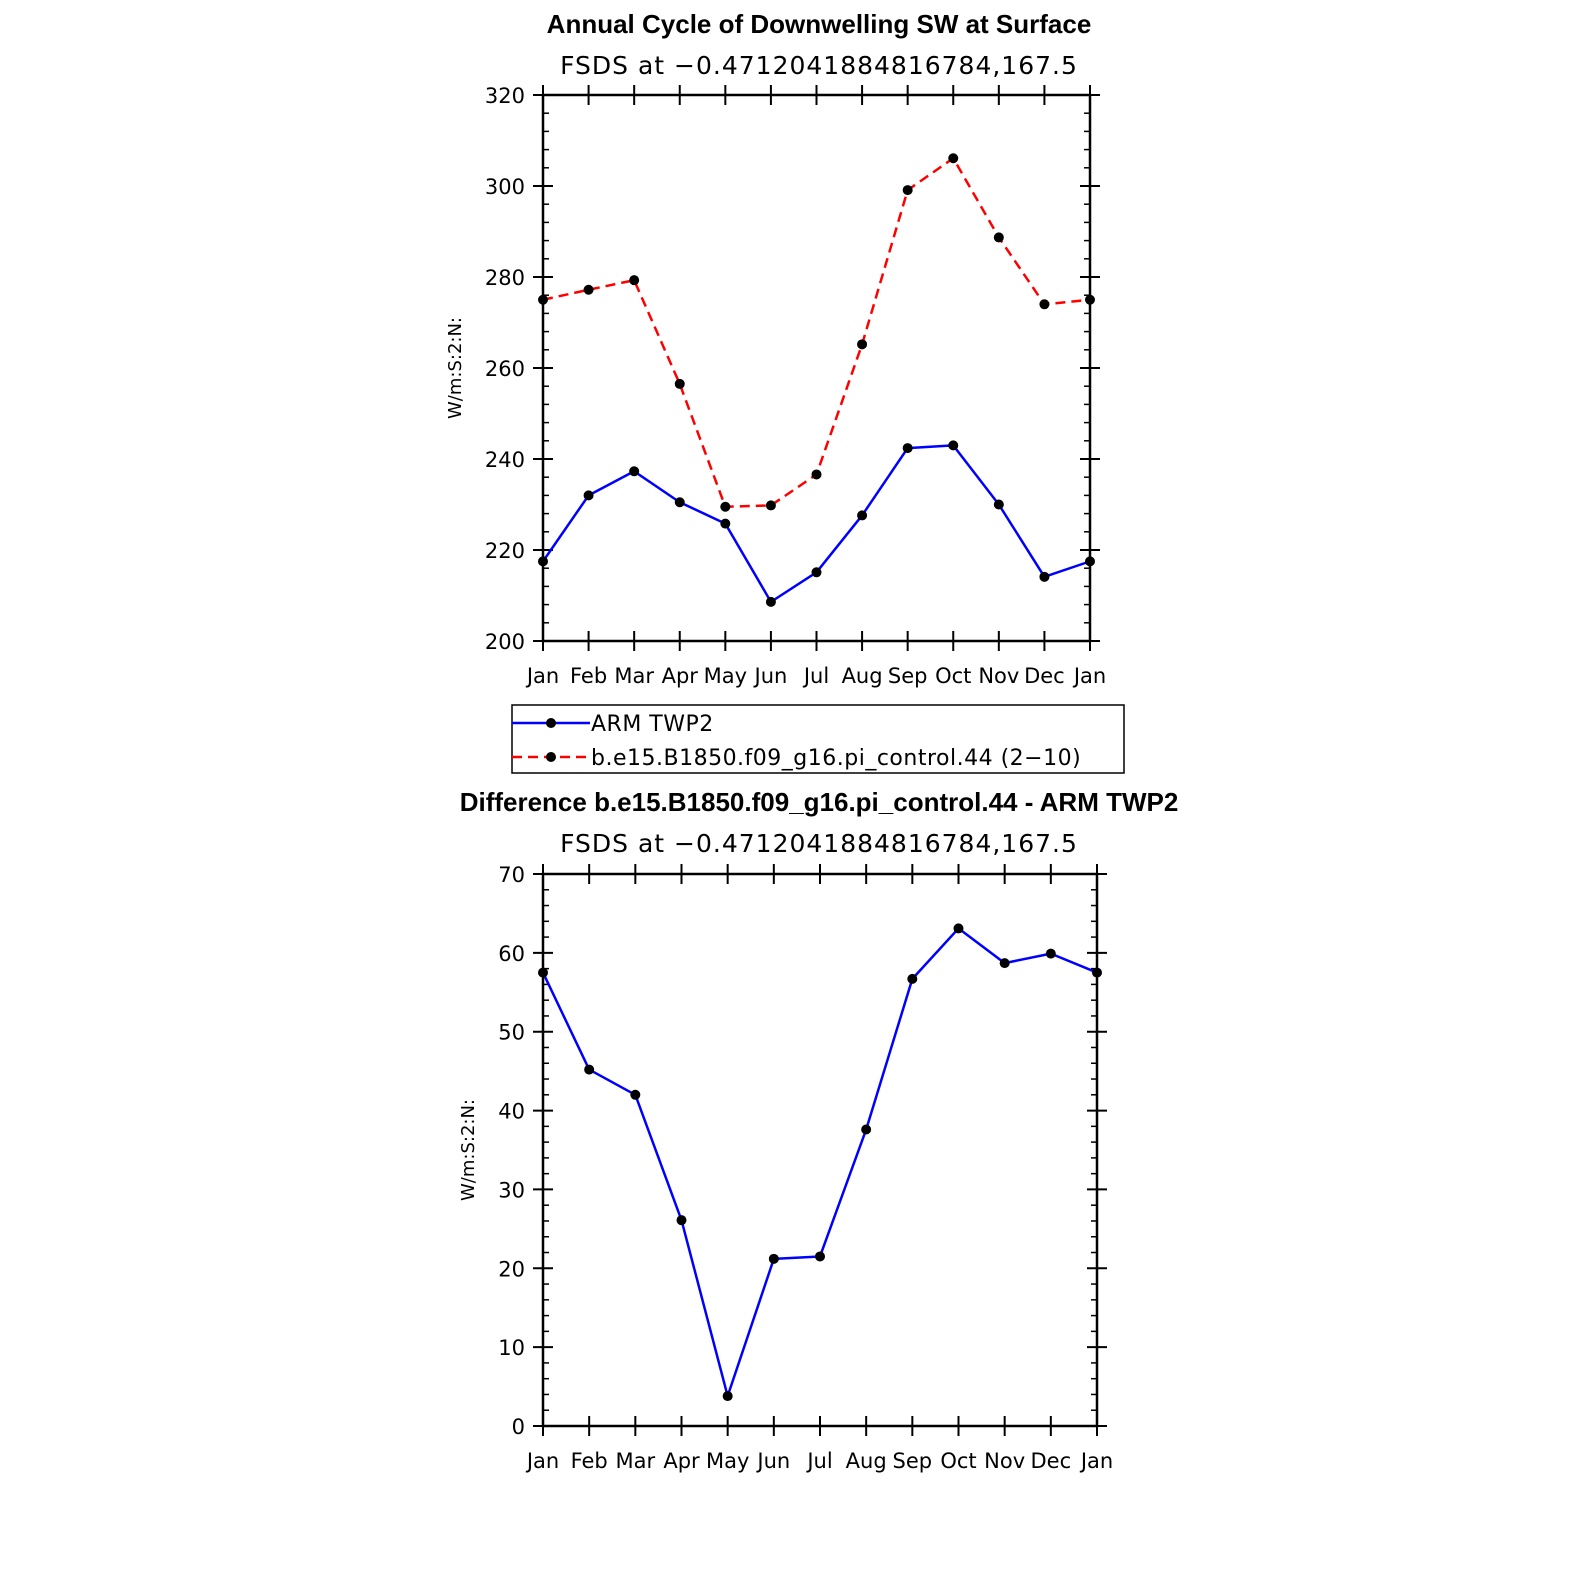 The width and height of the screenshot is (1574, 1574). Describe the element at coordinates (634, 676) in the screenshot. I see `chart1-xtick-label: Mar` at that location.